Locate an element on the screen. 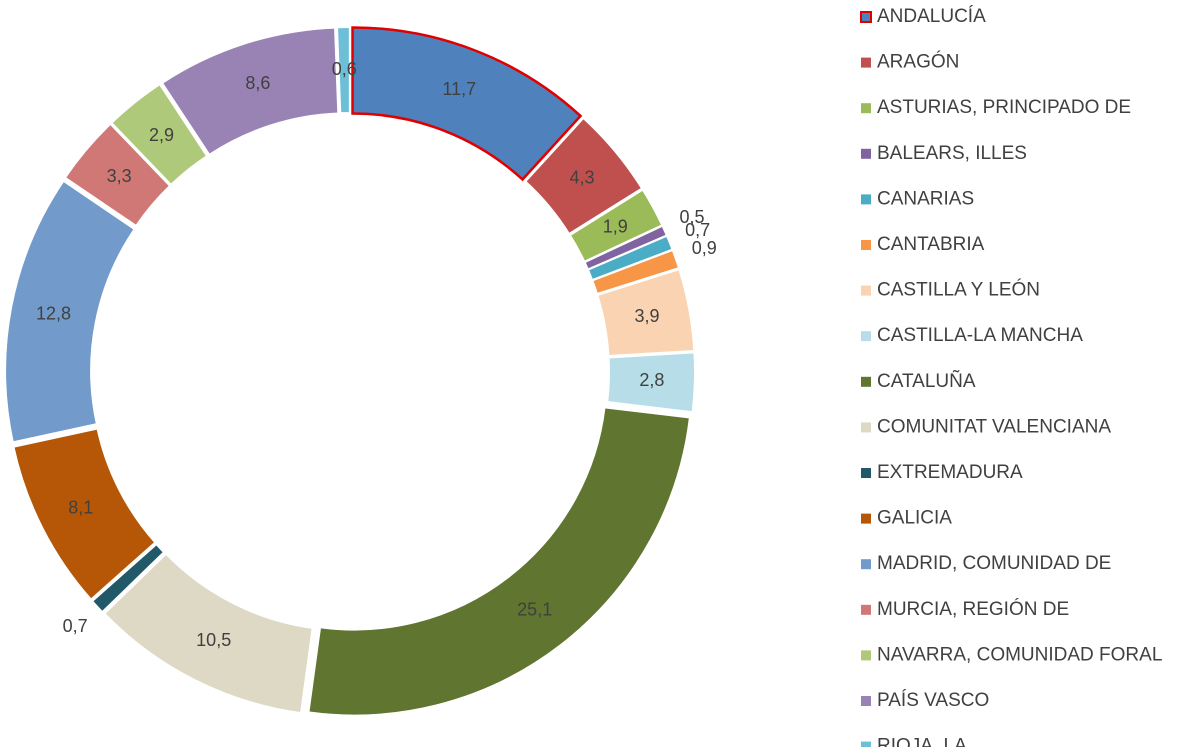 The width and height of the screenshot is (1200, 747). data-label: 4,3 is located at coordinates (582, 177).